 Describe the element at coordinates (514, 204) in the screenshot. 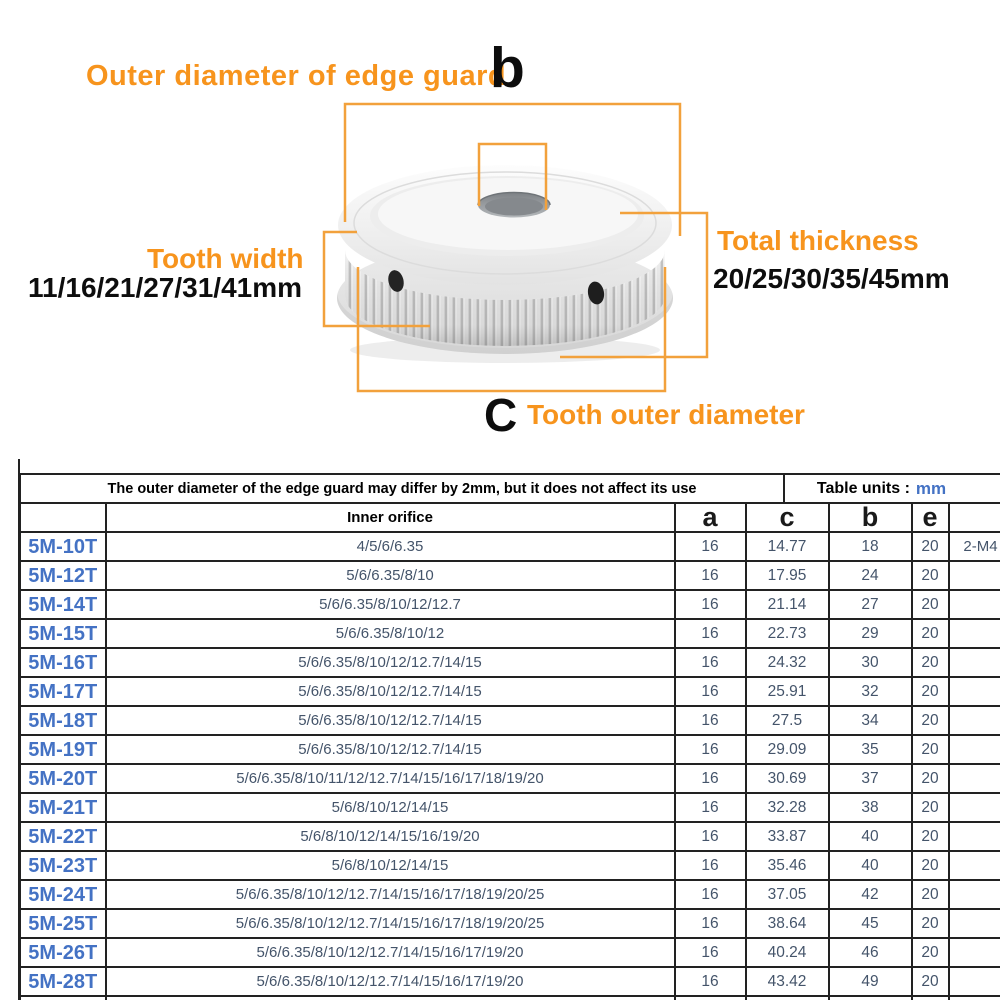

I see `bore-hole` at that location.